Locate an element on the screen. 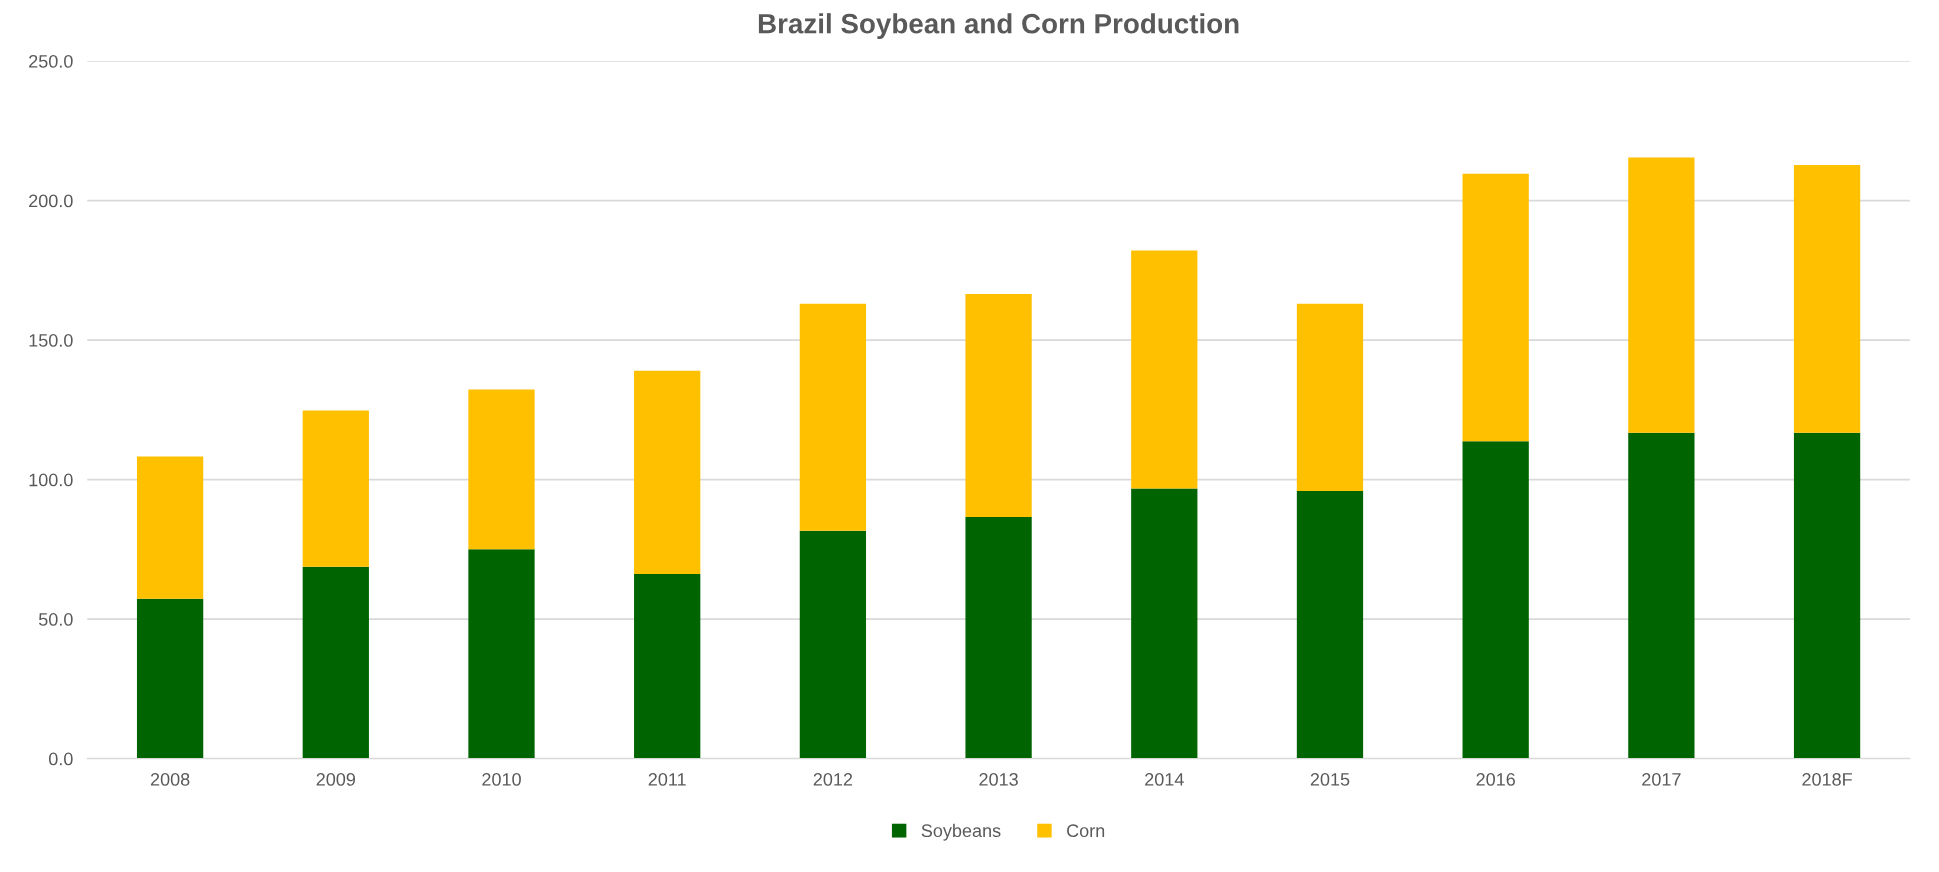  x-tick-label: 2013 is located at coordinates (998, 779).